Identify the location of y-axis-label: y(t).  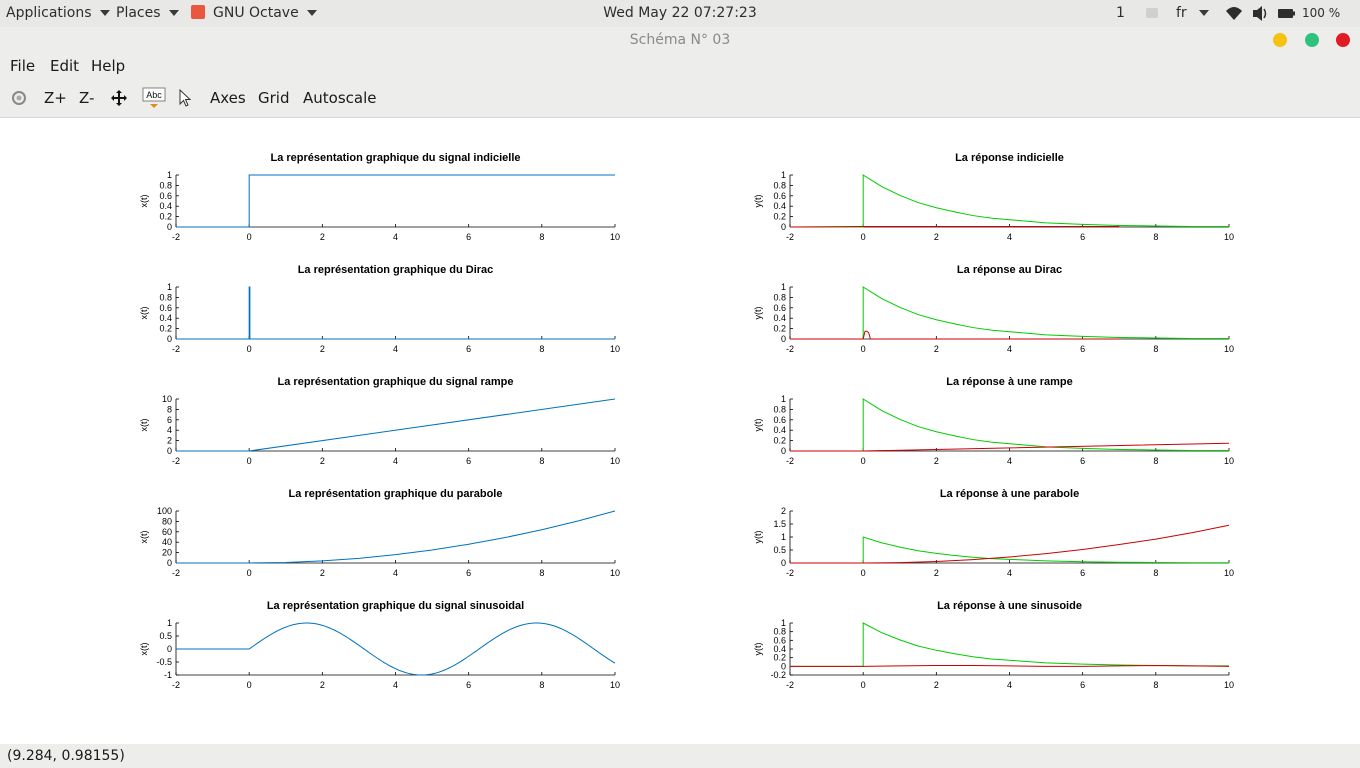
(758, 649).